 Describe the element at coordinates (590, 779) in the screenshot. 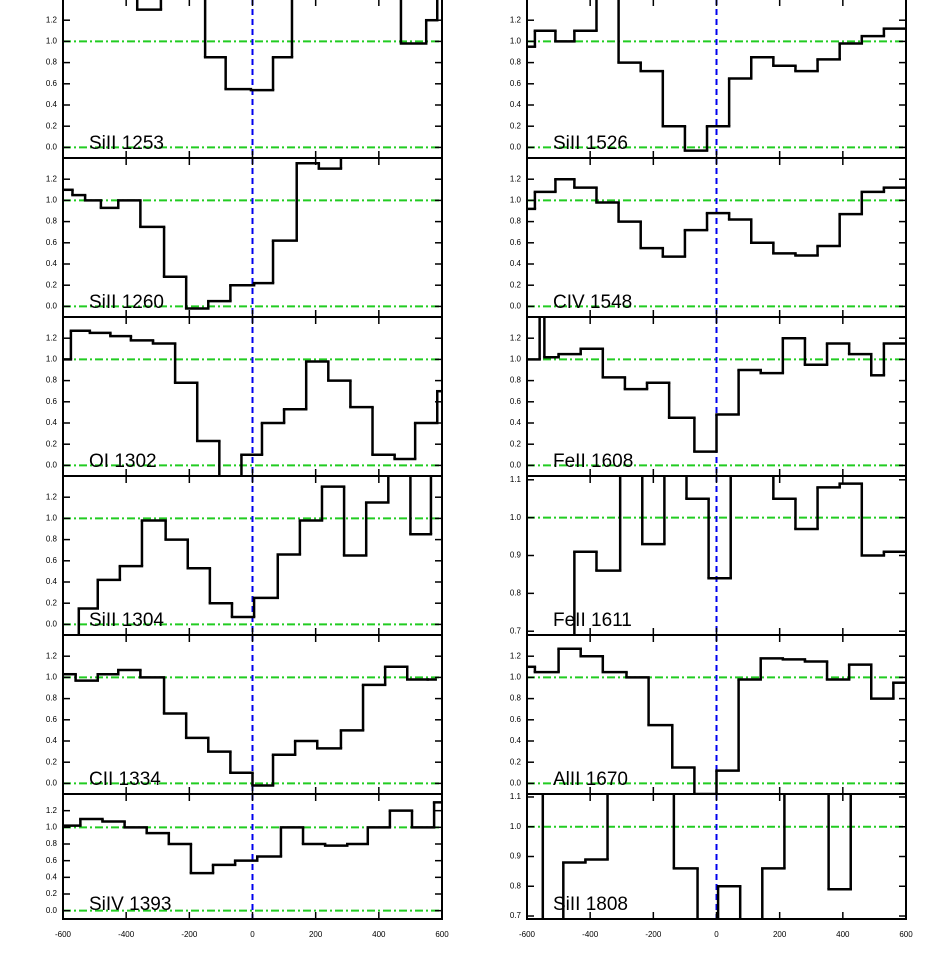

I see `line-label: AlII 1670` at that location.